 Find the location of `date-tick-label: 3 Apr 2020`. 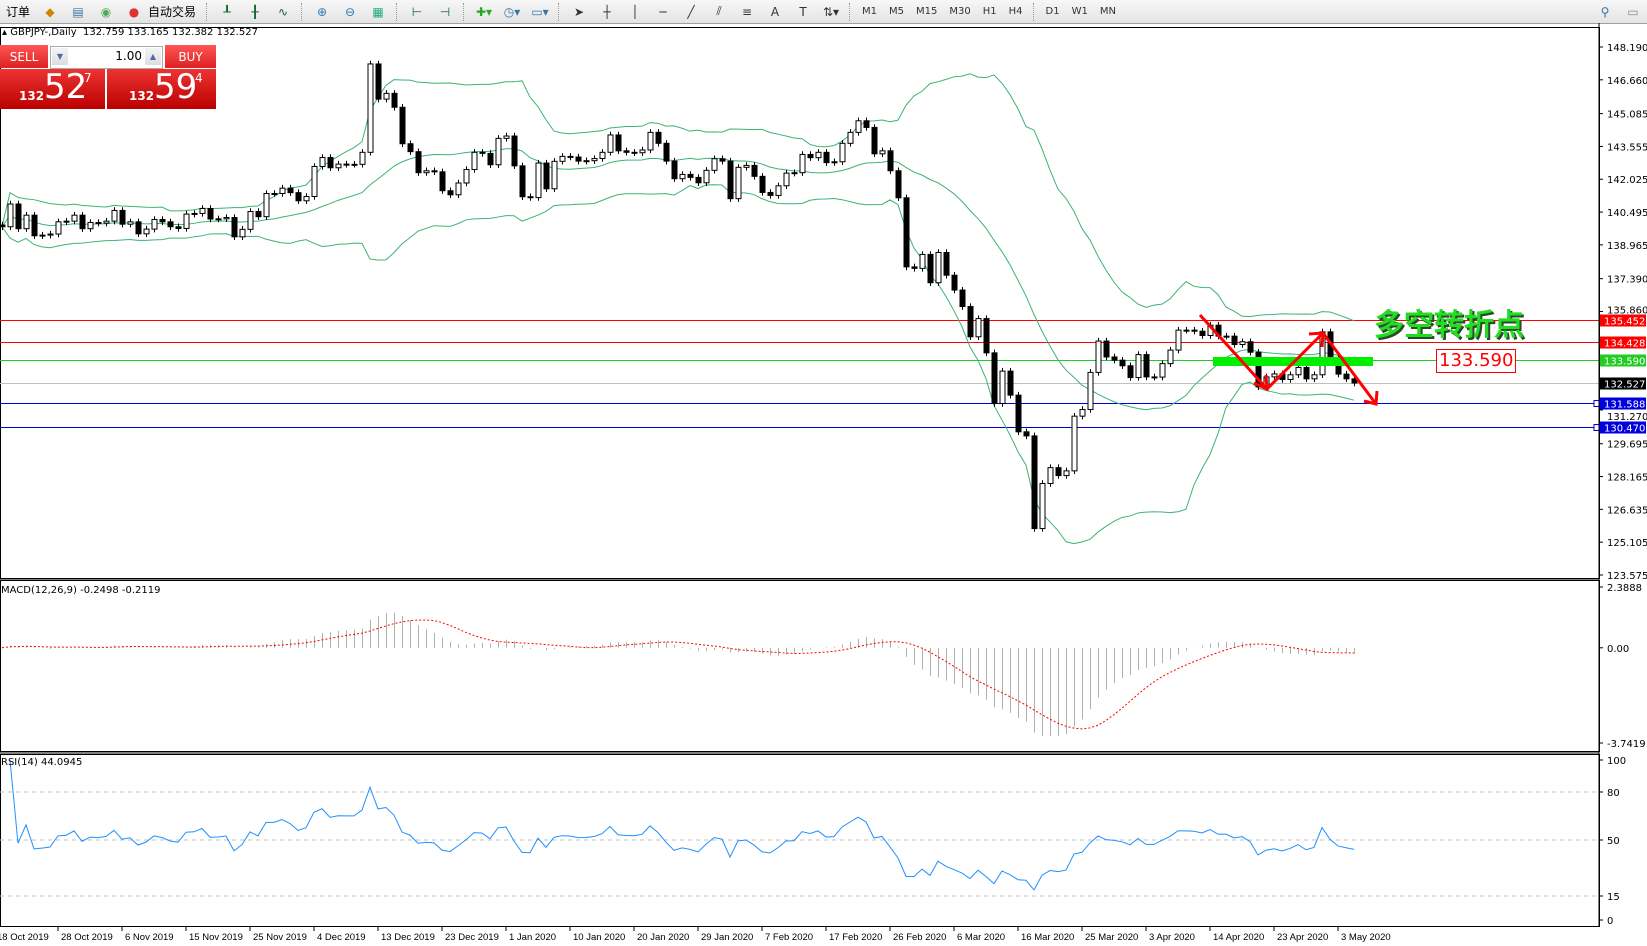

date-tick-label: 3 Apr 2020 is located at coordinates (1172, 937).